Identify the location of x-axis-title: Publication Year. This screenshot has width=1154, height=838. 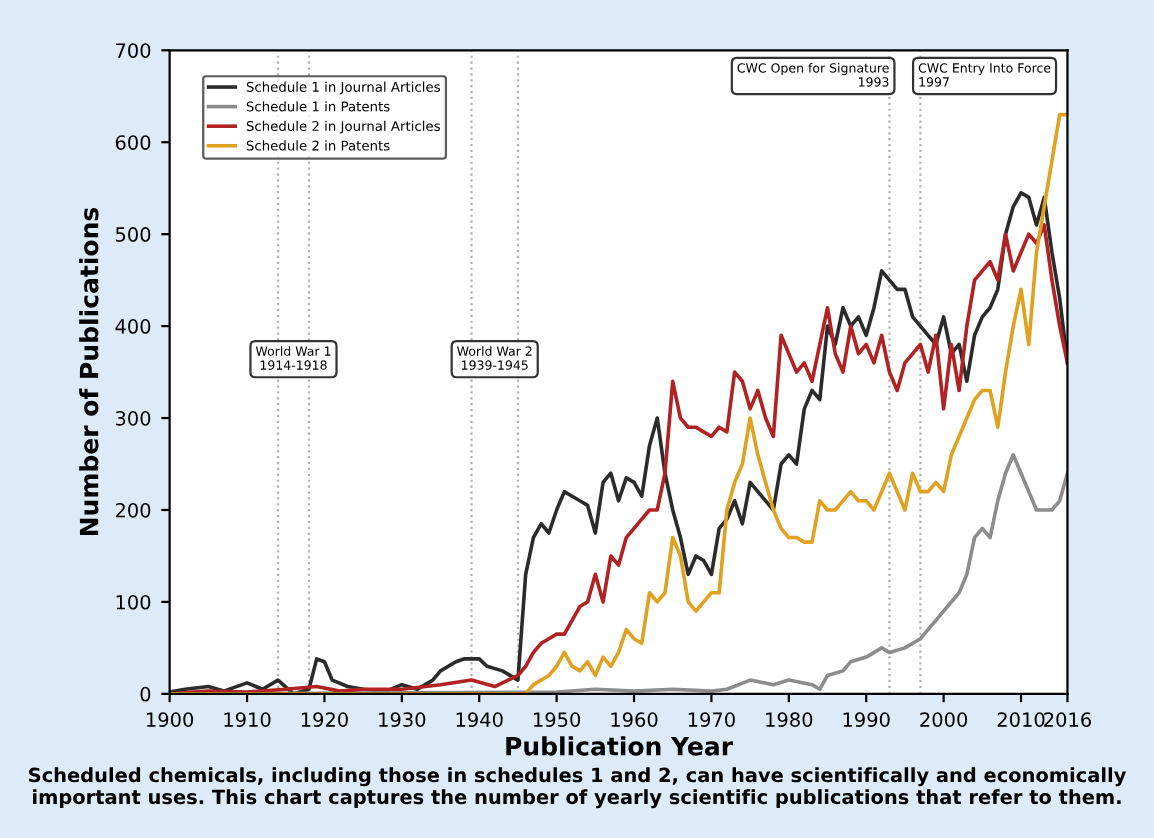
(619, 746).